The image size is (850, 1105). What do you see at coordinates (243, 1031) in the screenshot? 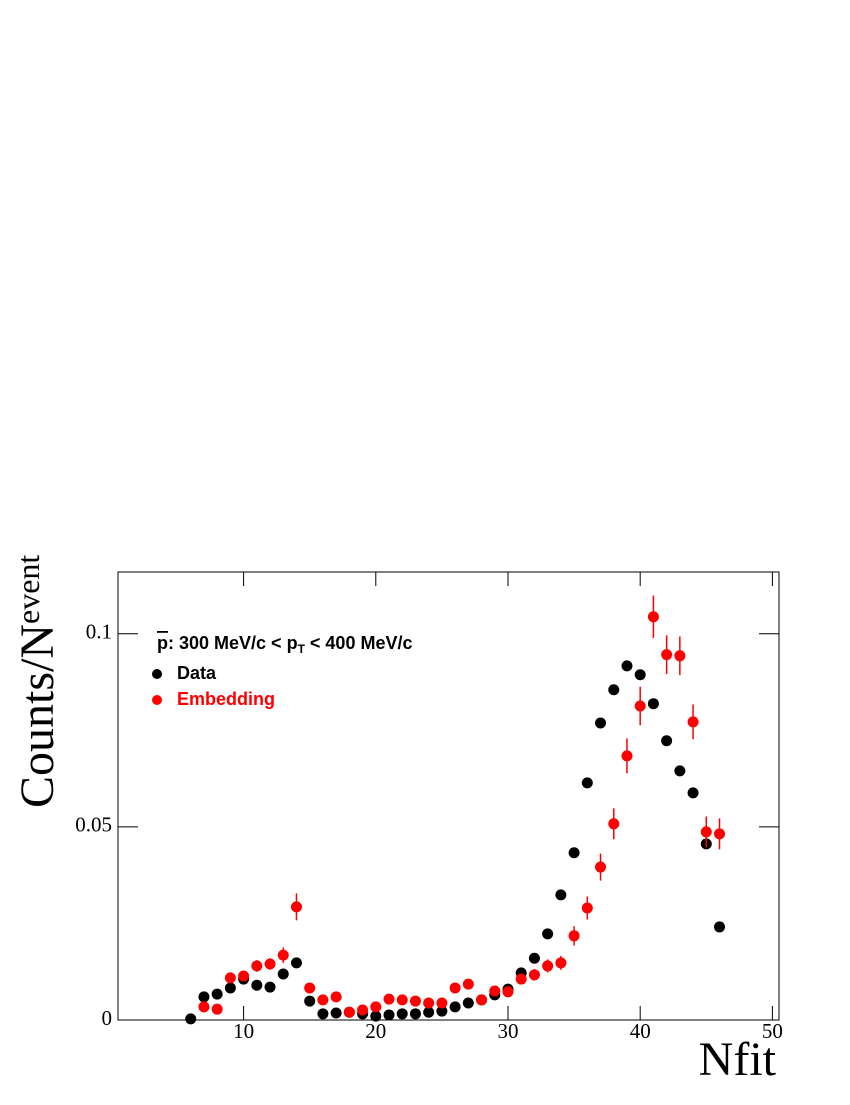
I see `x-tick-label: 10` at bounding box center [243, 1031].